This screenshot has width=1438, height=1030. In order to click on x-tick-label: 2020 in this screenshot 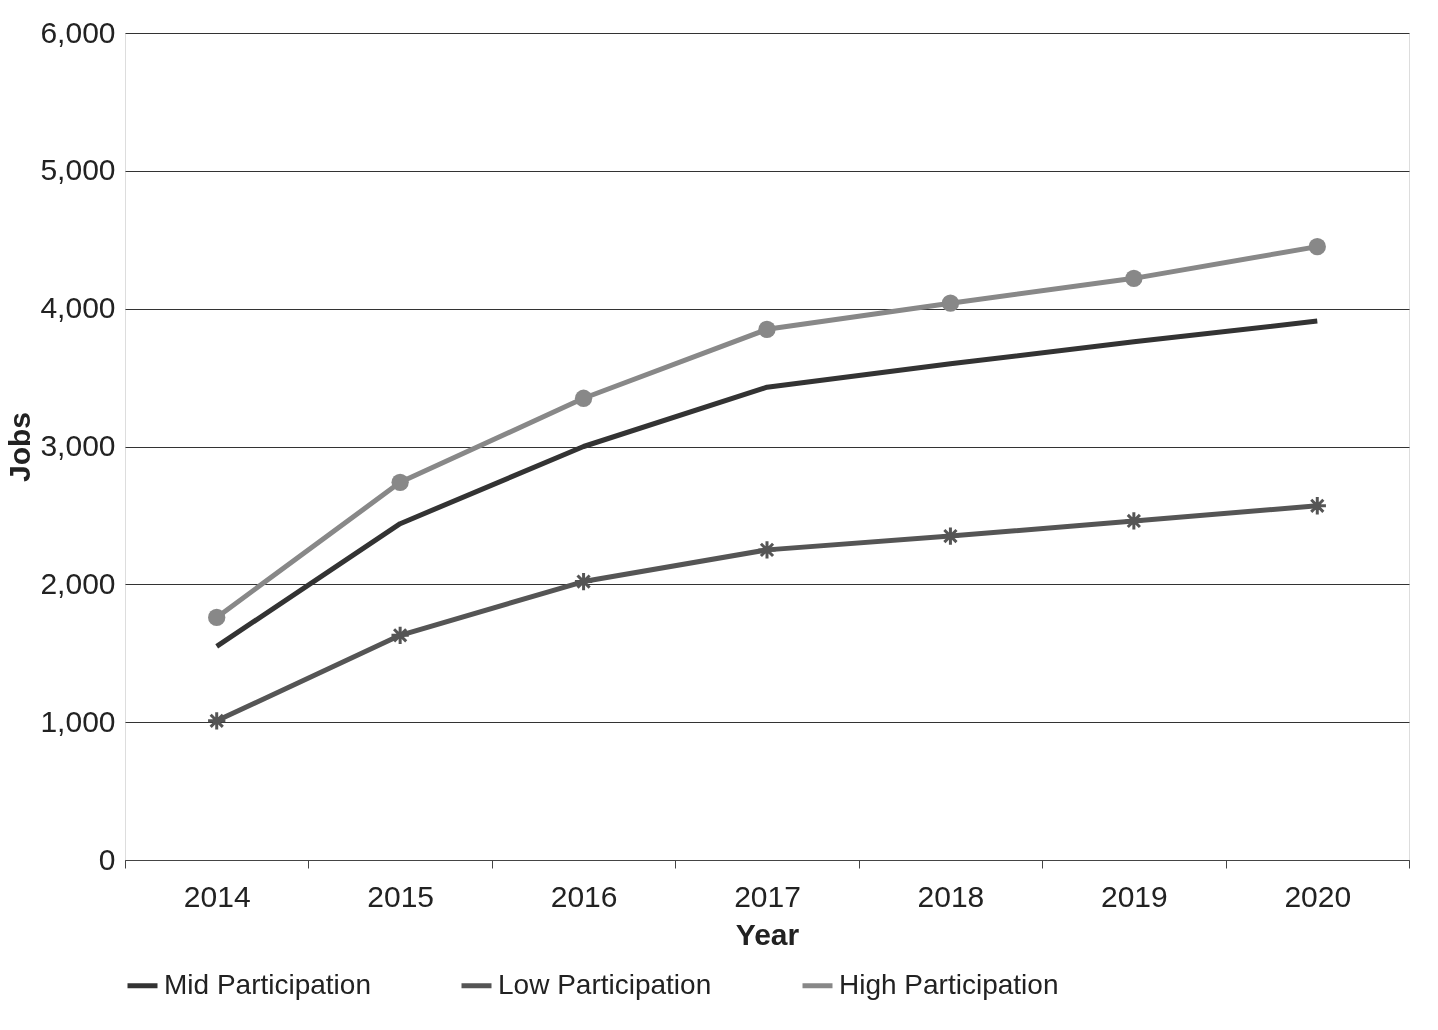, I will do `click(1318, 896)`.